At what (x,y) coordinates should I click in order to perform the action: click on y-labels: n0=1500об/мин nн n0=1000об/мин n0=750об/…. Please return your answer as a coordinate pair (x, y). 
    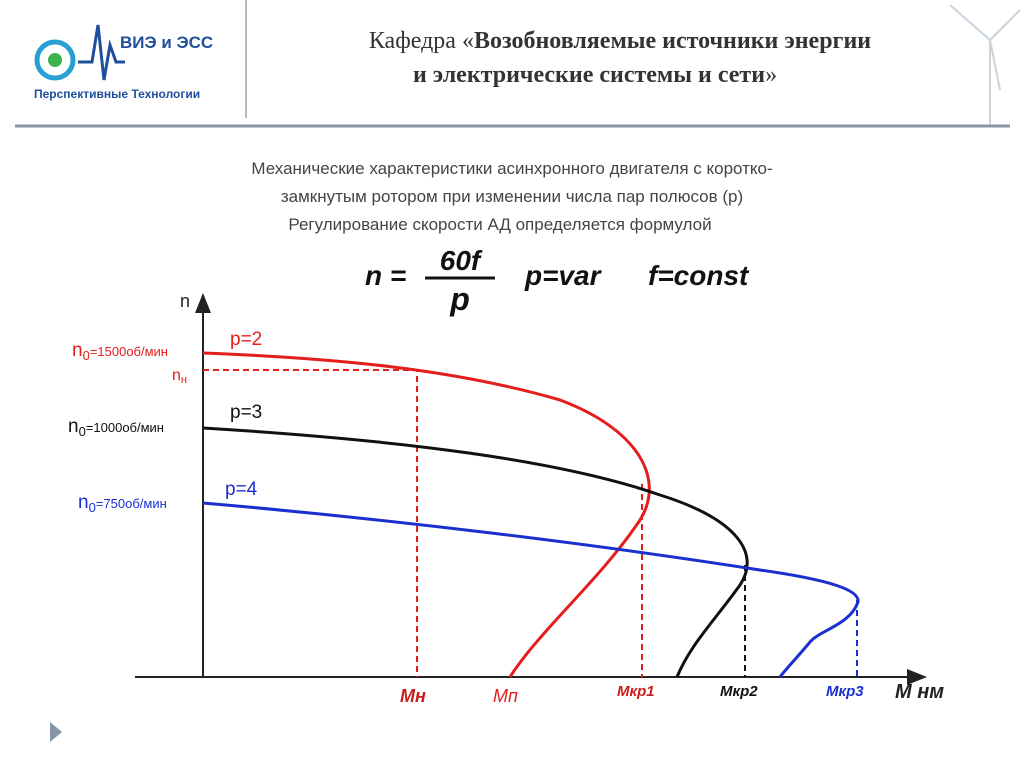
    Looking at the image, I should click on (127, 427).